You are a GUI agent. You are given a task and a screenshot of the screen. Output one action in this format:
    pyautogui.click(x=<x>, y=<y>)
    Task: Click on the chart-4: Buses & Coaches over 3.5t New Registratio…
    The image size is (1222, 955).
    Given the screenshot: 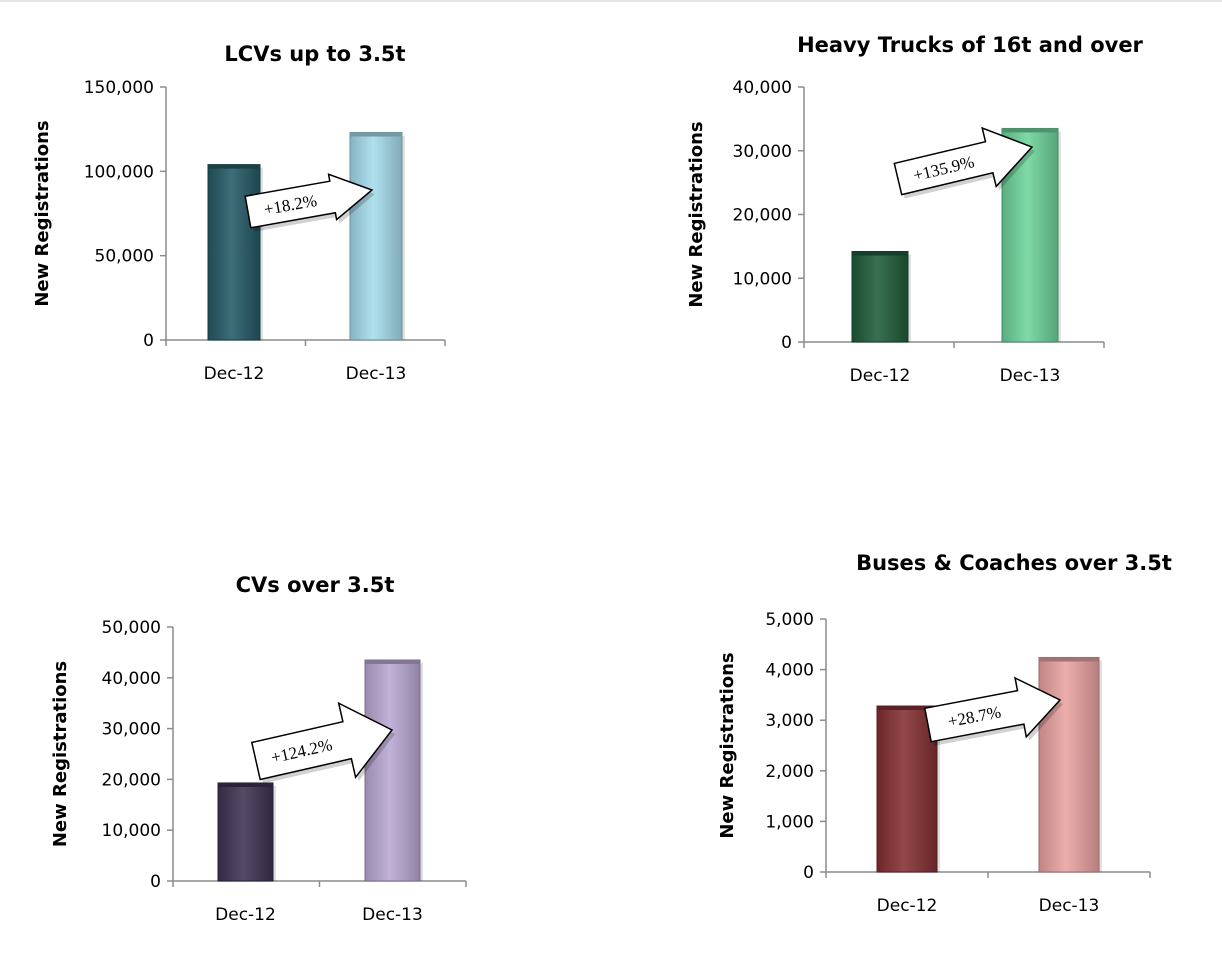 What is the action you would take?
    pyautogui.click(x=944, y=733)
    